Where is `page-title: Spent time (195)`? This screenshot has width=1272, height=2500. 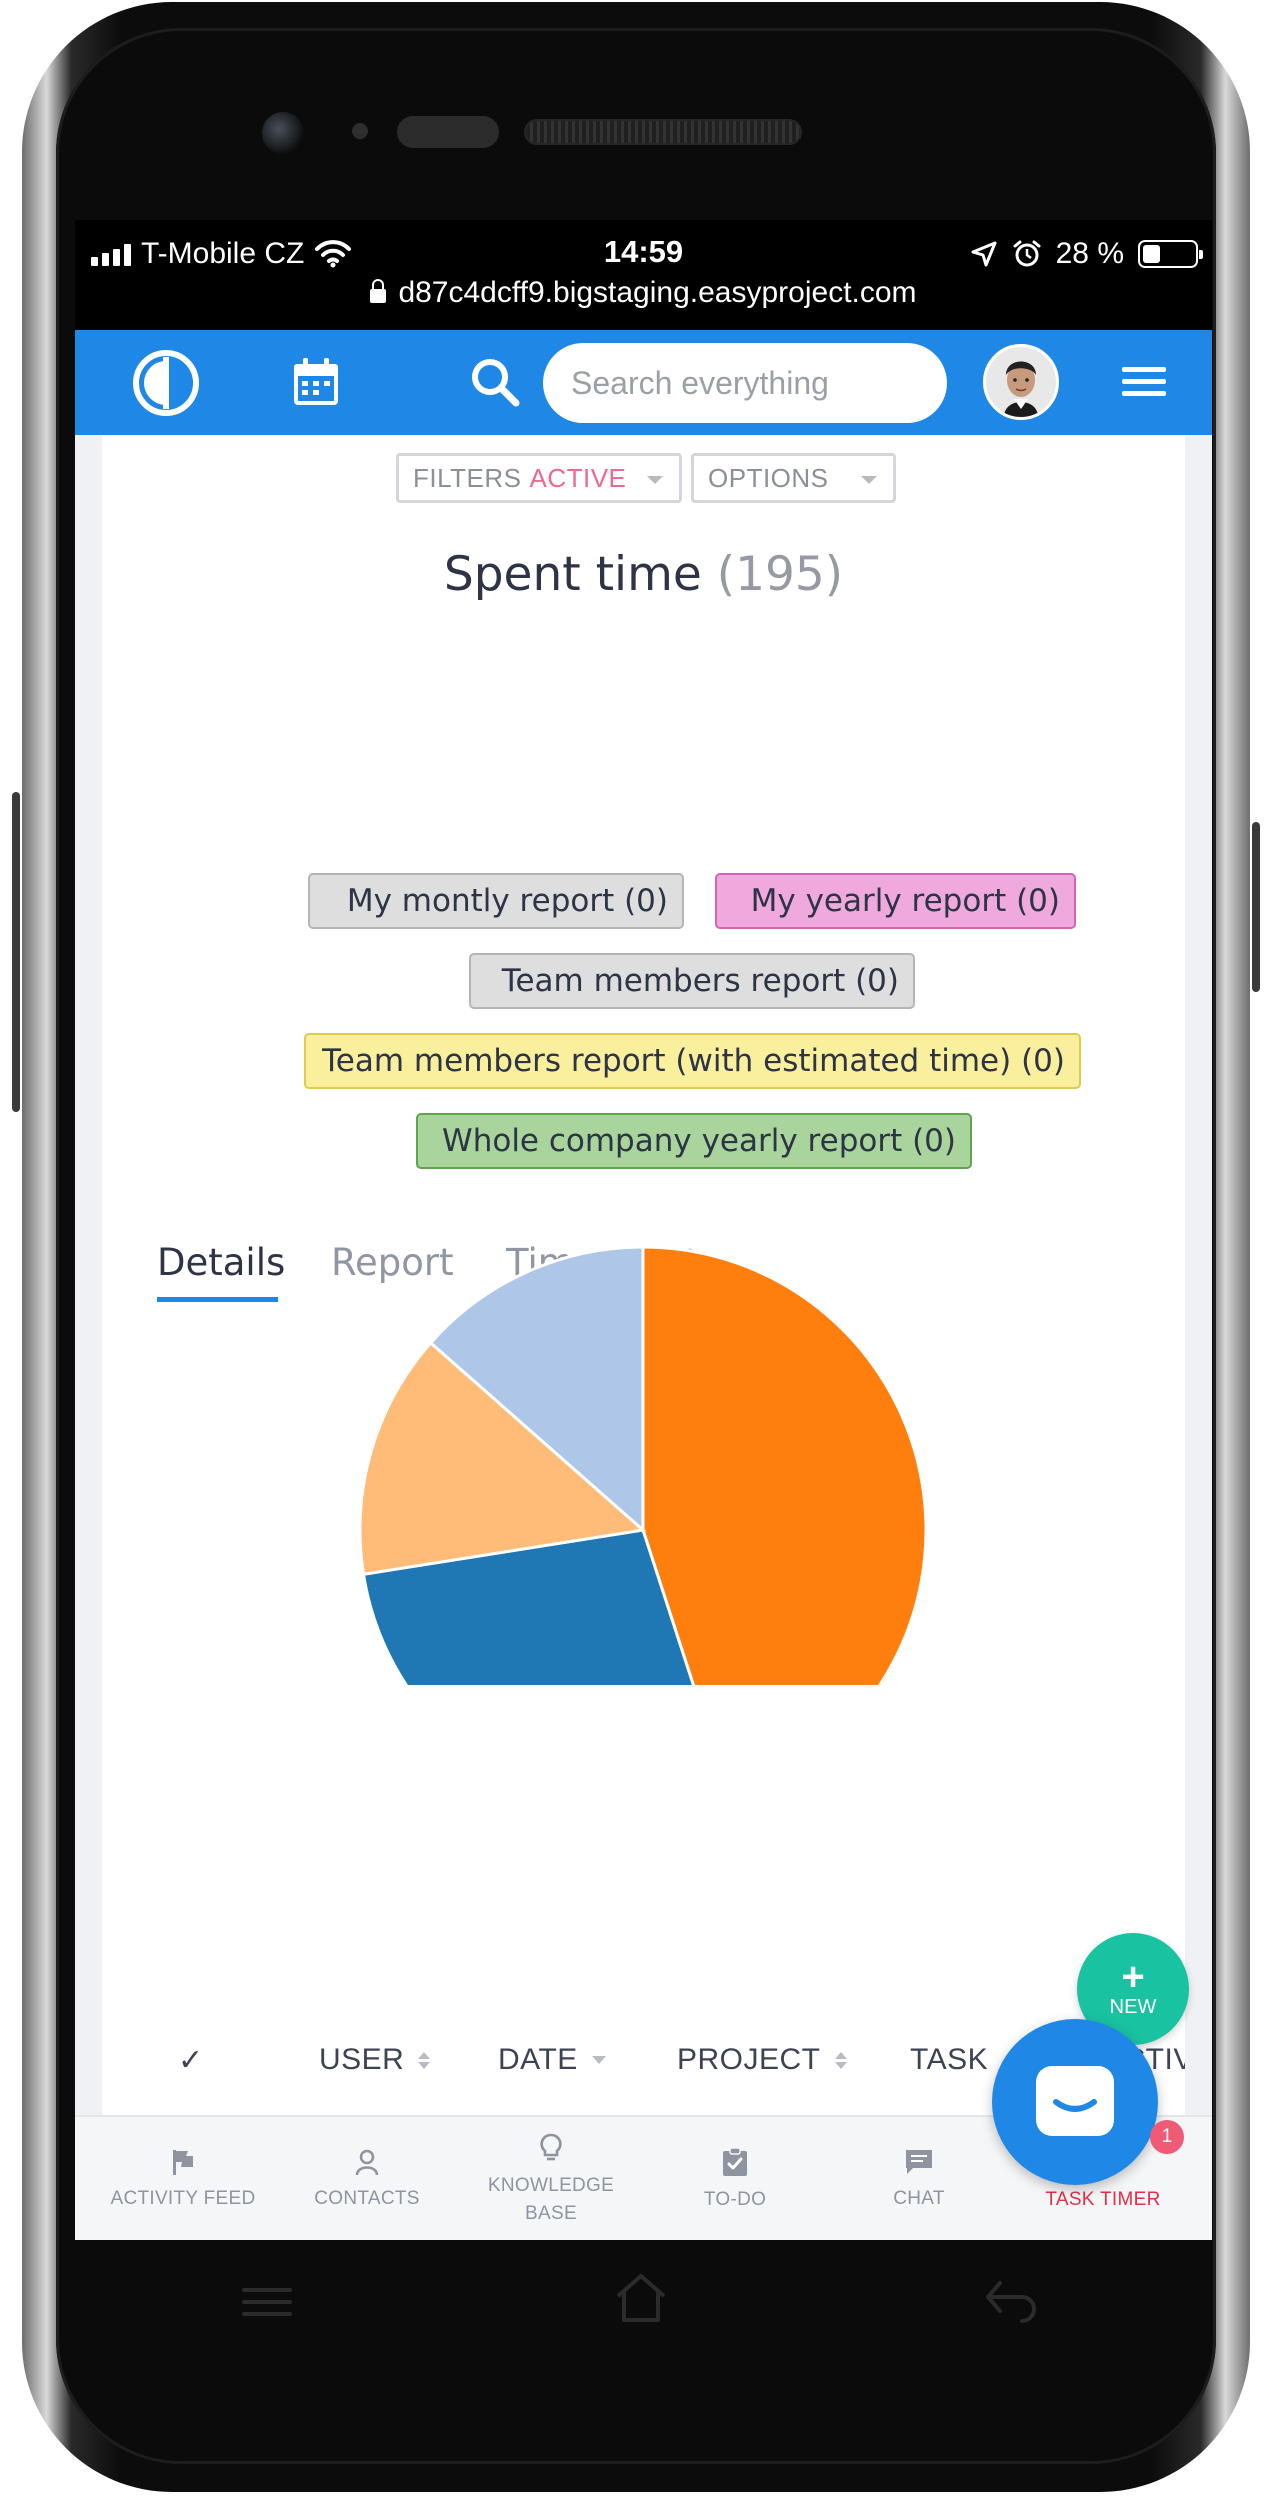 page-title: Spent time (195) is located at coordinates (643, 574).